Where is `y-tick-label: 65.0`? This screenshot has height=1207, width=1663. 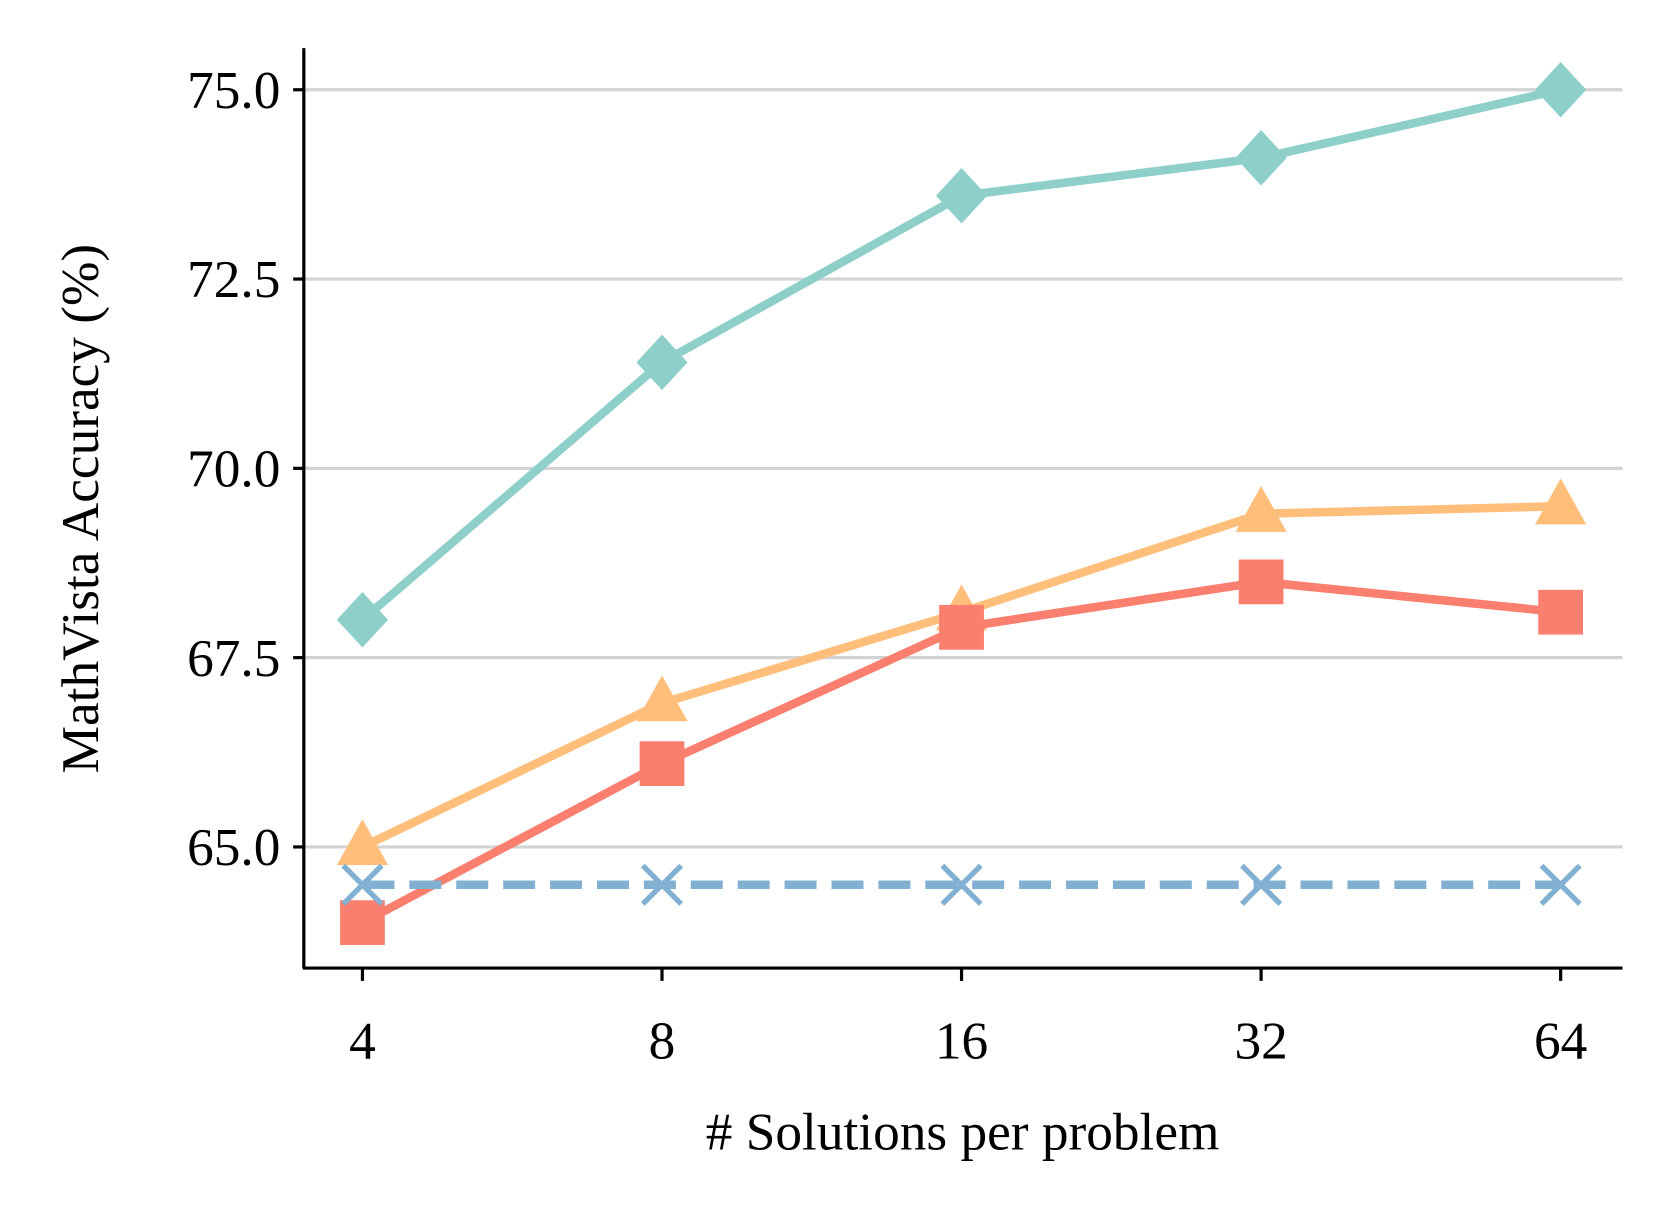
y-tick-label: 65.0 is located at coordinates (233, 847).